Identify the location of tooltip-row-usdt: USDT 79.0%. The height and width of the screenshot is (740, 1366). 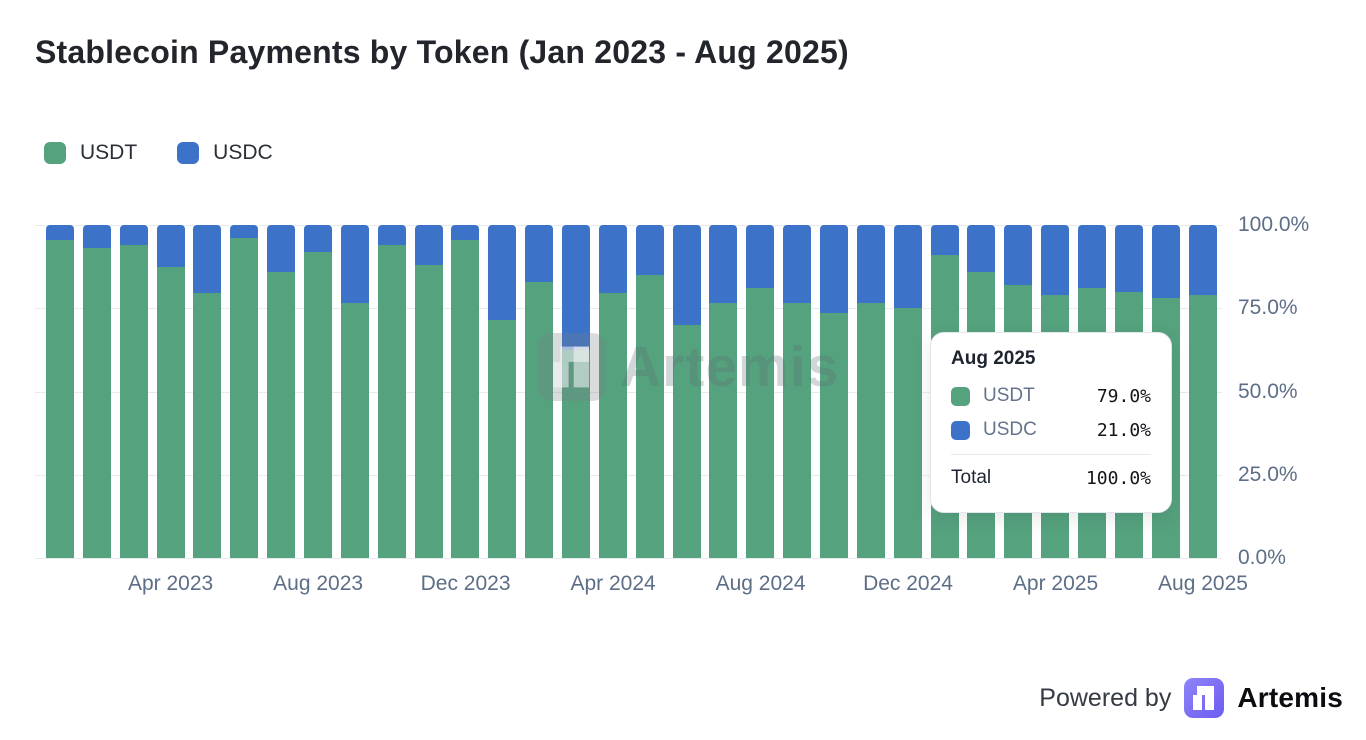
(1051, 396).